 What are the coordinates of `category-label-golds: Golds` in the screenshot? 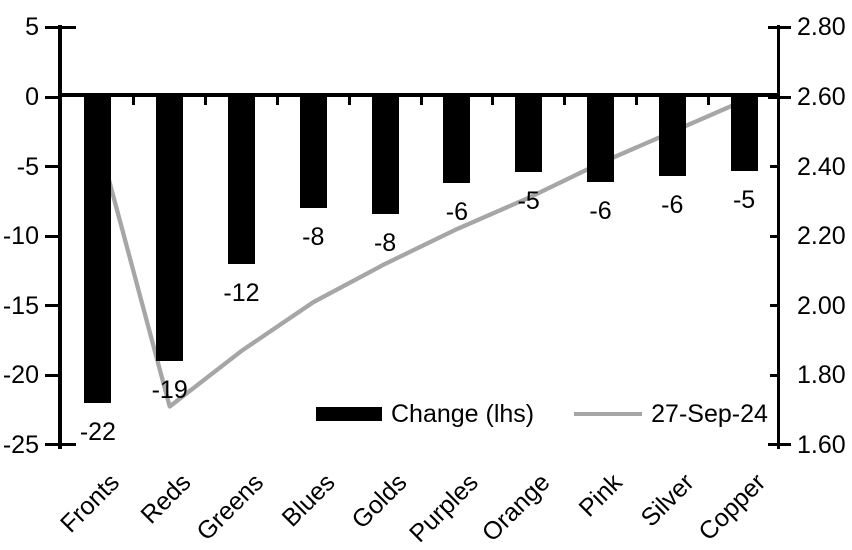 It's located at (379, 501).